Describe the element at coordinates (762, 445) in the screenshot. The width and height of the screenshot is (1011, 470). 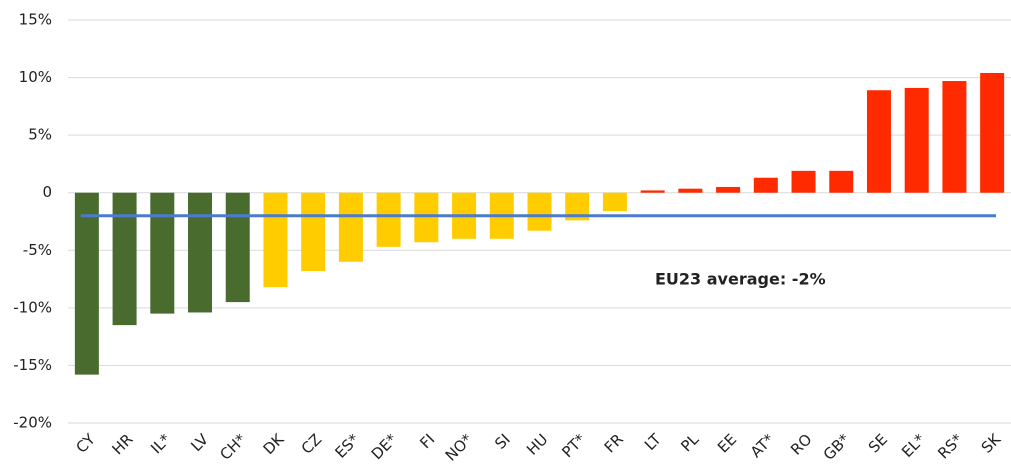
I see `x-tick-label: AT*` at that location.